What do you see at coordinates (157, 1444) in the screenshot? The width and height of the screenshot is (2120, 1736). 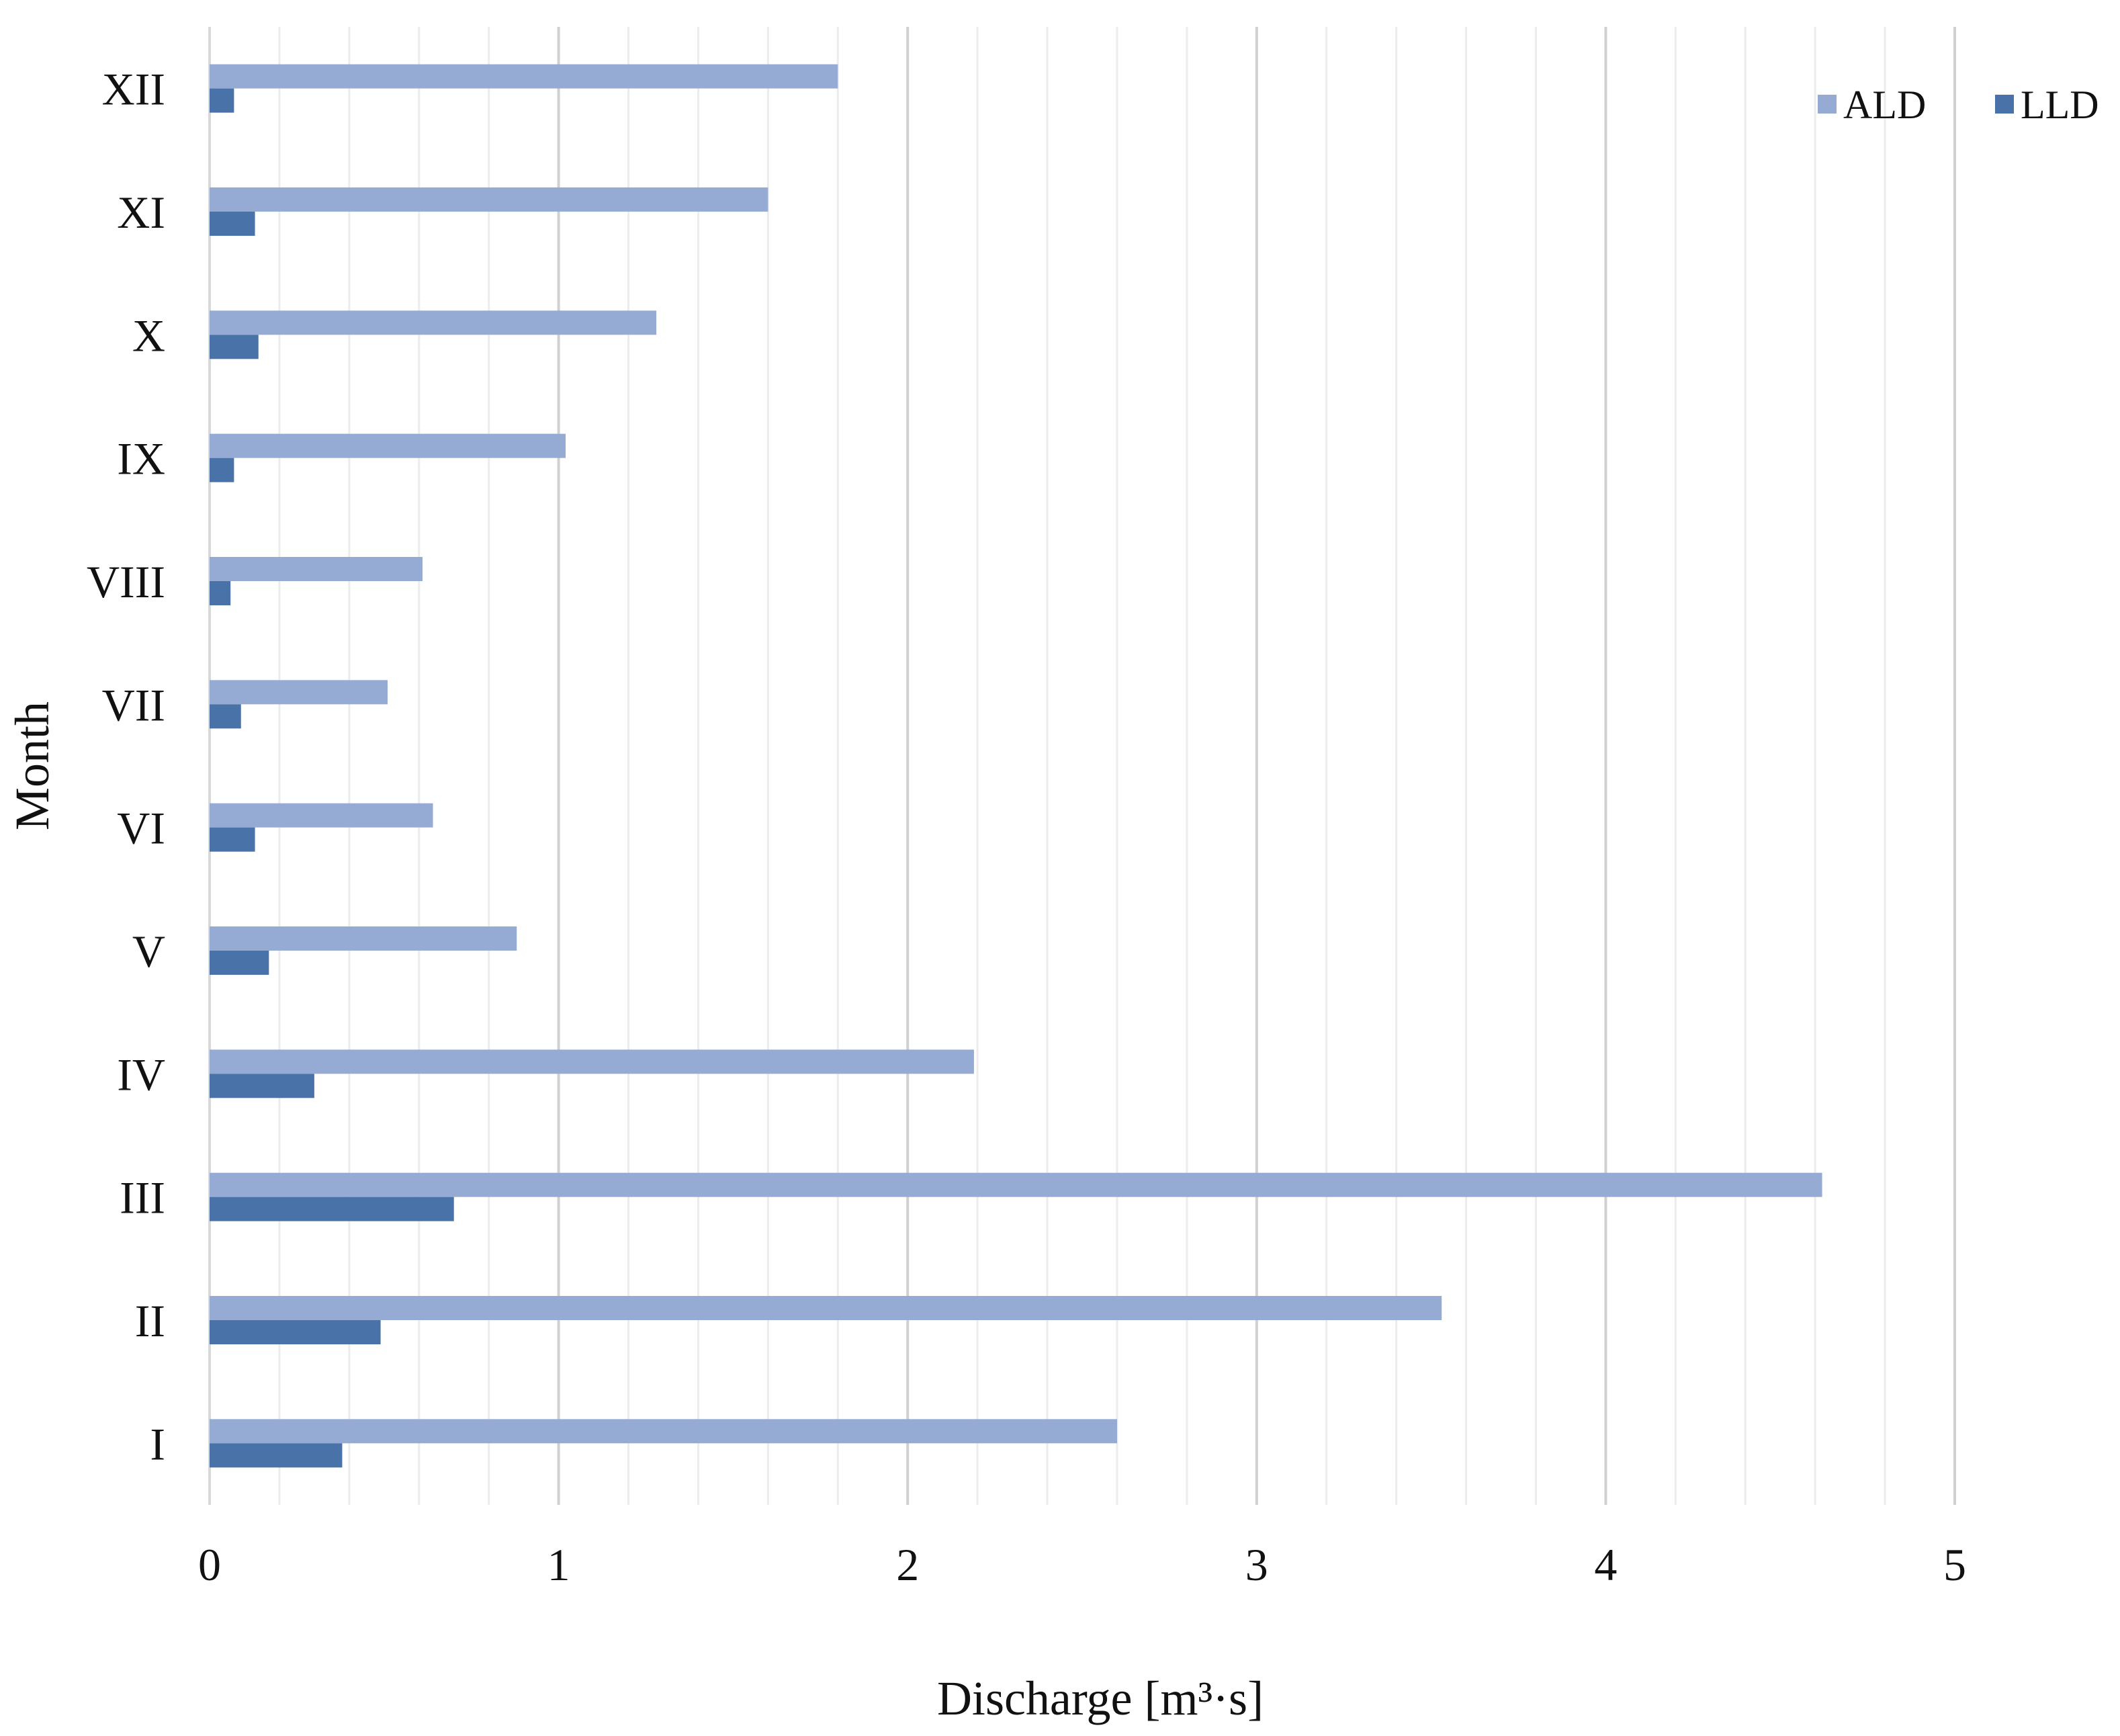 I see `y-tick-label: I` at bounding box center [157, 1444].